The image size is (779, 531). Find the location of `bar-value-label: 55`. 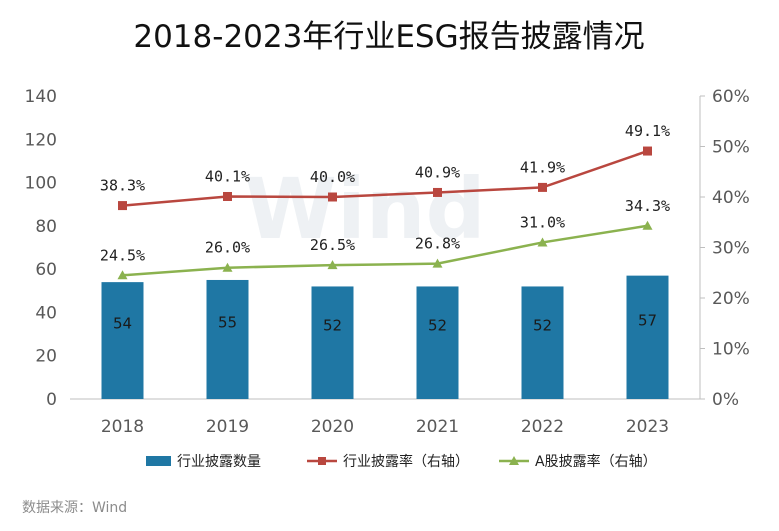

bar-value-label: 55 is located at coordinates (227, 322).